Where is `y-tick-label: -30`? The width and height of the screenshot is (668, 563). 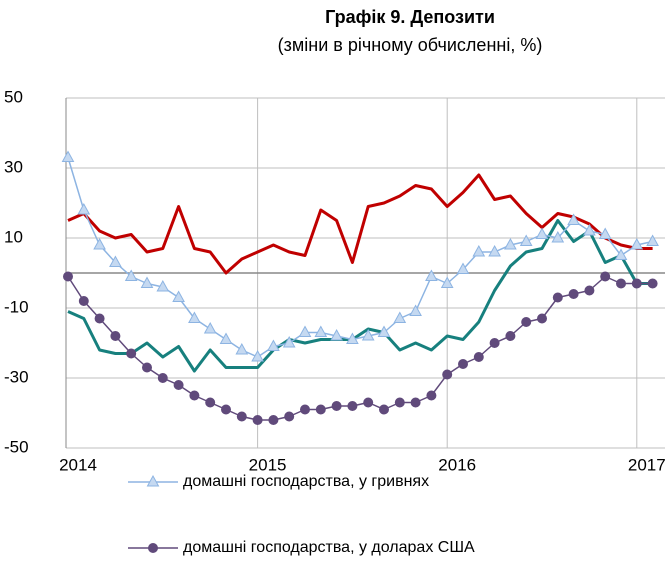 y-tick-label: -30 is located at coordinates (16, 376).